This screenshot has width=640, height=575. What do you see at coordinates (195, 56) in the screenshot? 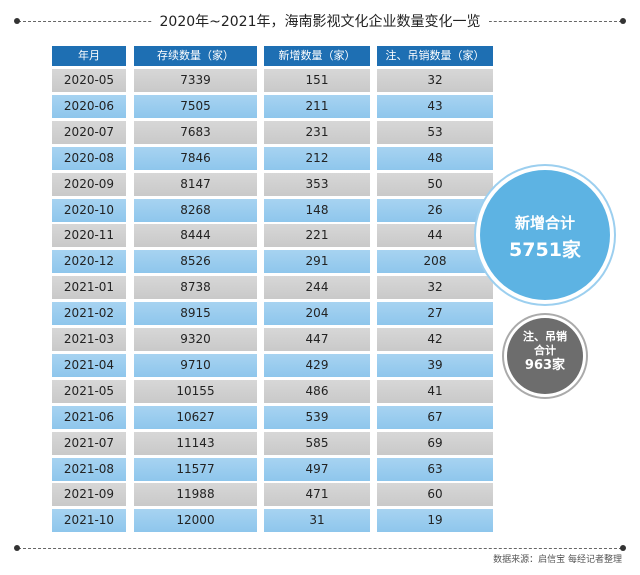
I see `header-existing: 存续数量（家）` at bounding box center [195, 56].